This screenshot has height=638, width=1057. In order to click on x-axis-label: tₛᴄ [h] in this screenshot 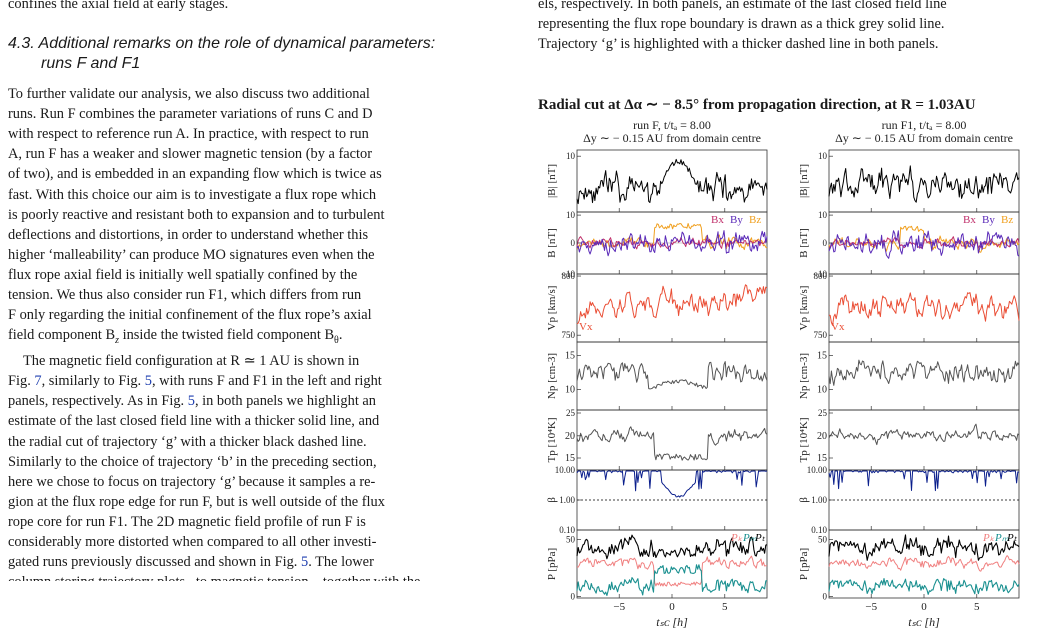, I will do `click(924, 622)`.